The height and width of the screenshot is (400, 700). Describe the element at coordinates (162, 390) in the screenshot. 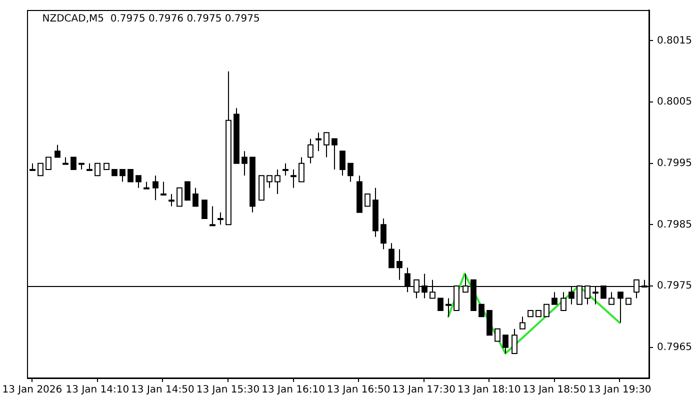

I see `x-tick-label: 13 Jan 14:50` at that location.